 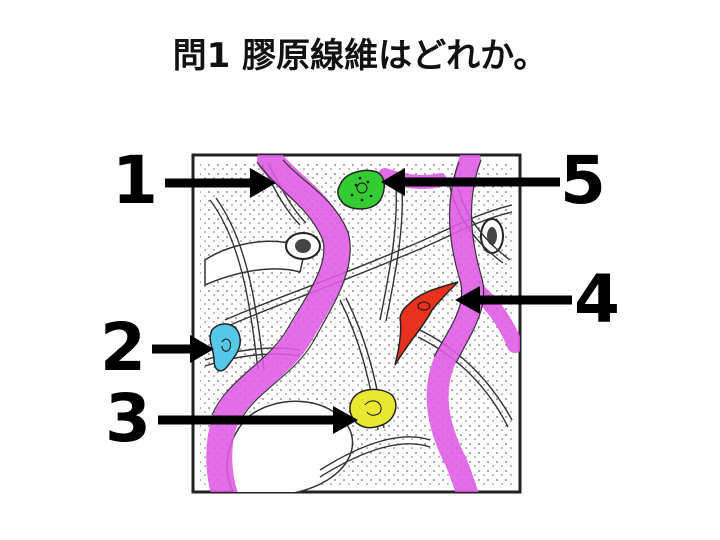 What do you see at coordinates (597, 299) in the screenshot?
I see `label-4: 4` at bounding box center [597, 299].